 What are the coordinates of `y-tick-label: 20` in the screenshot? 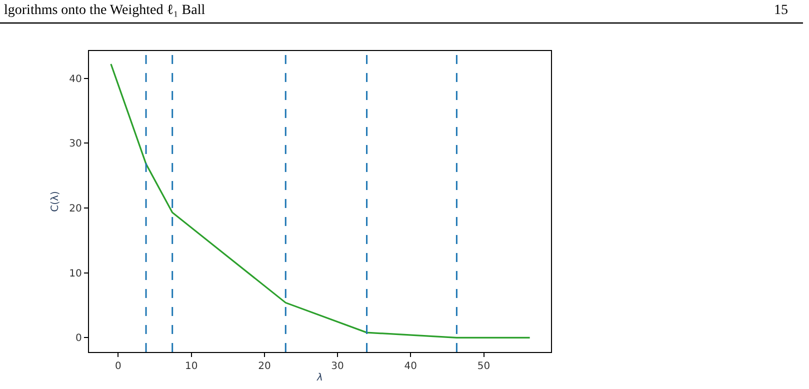 It's located at (75, 208).